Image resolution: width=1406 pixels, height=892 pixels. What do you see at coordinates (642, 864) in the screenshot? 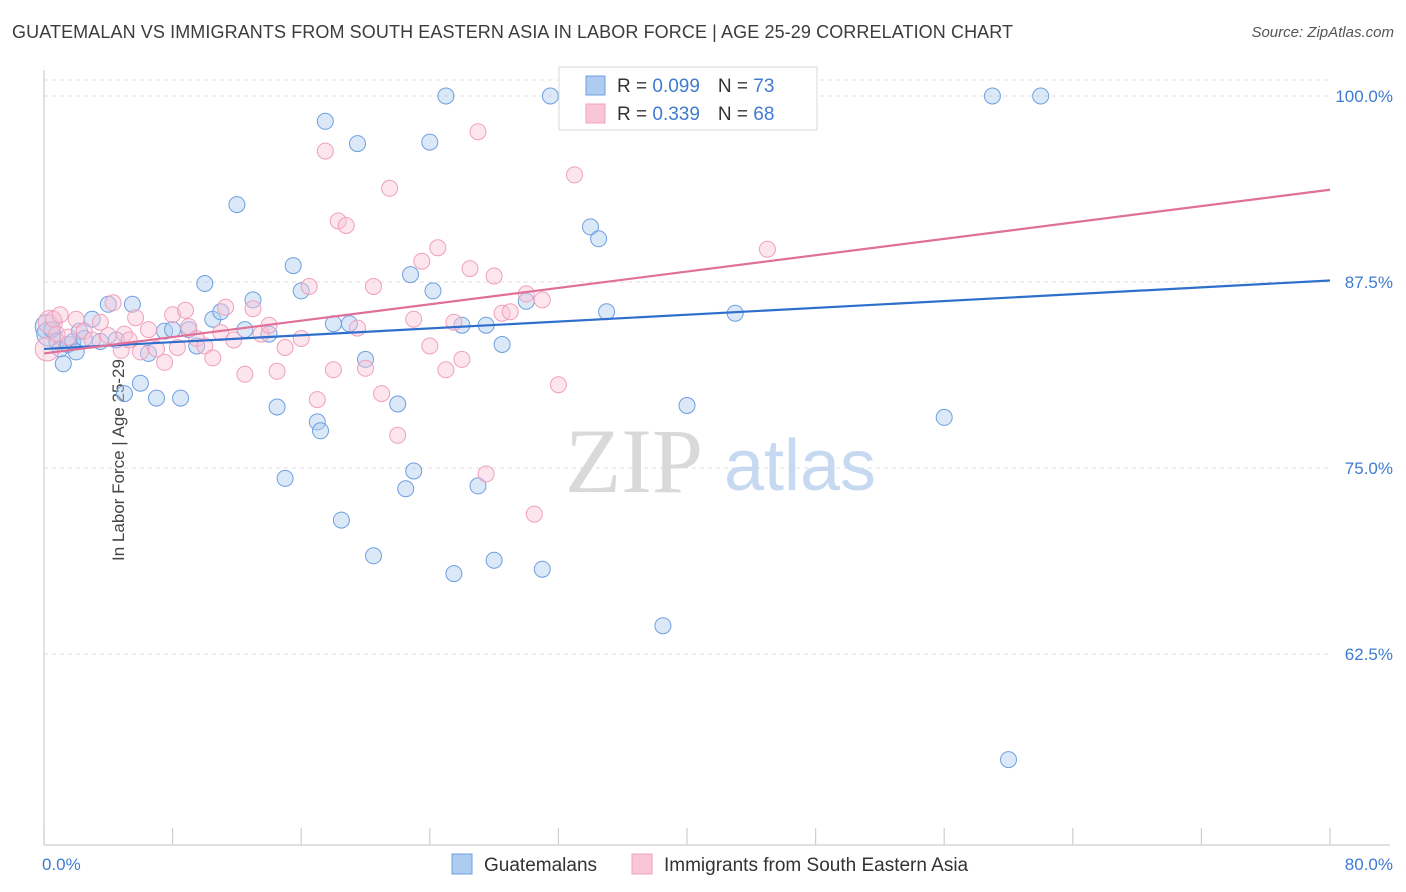
I see `legend-sea-immigrants-swatch` at bounding box center [642, 864].